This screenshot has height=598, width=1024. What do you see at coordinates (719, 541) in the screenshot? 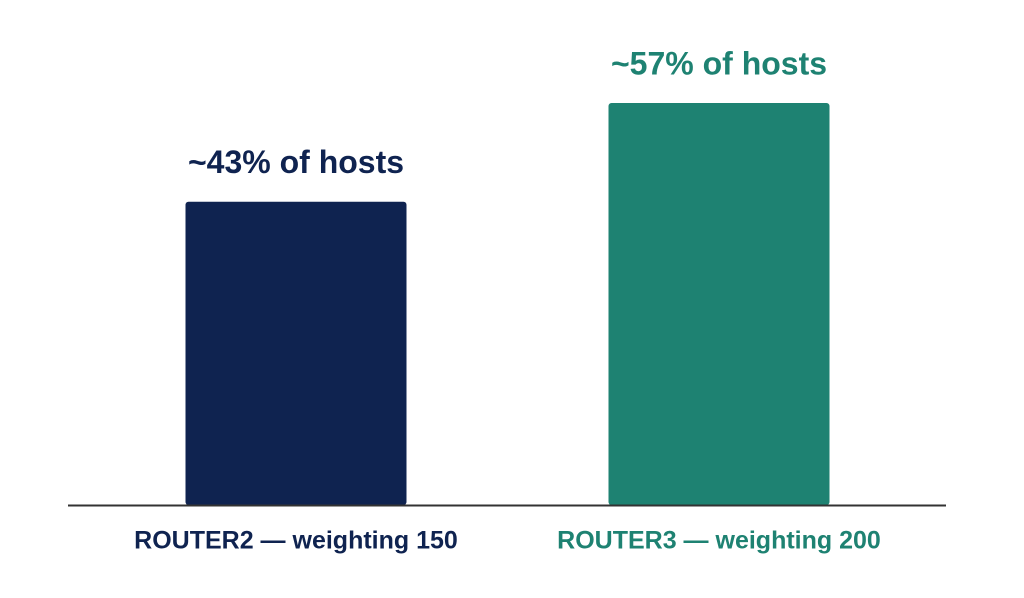
I see `category-label: ROUTER3 — weighting 200` at bounding box center [719, 541].